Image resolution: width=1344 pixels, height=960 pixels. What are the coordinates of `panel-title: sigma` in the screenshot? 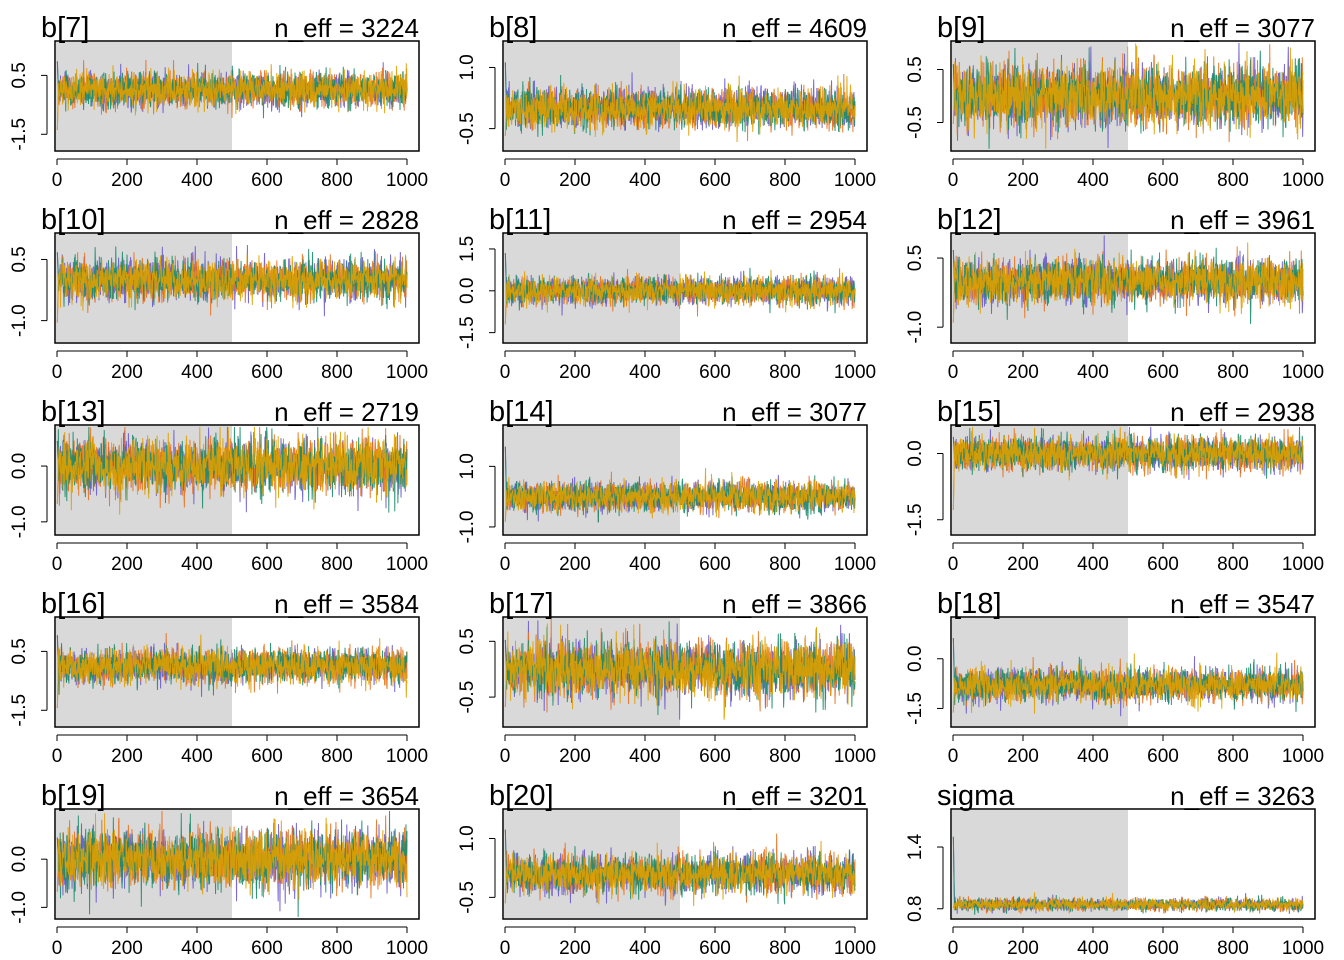 It's located at (976, 796).